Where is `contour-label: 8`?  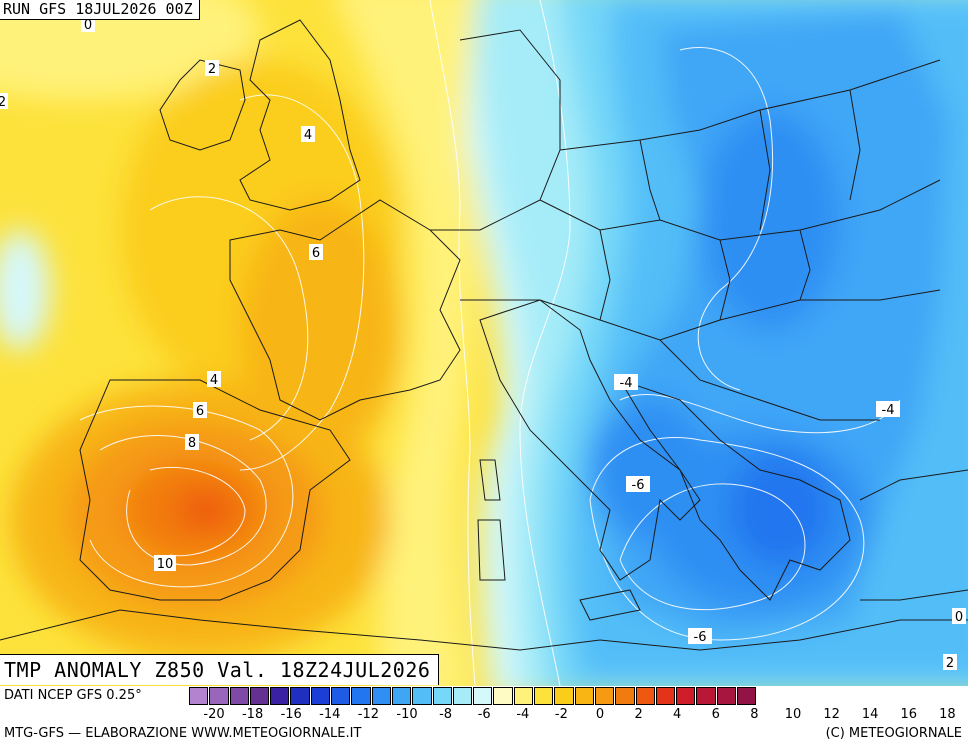 contour-label: 8 is located at coordinates (192, 442).